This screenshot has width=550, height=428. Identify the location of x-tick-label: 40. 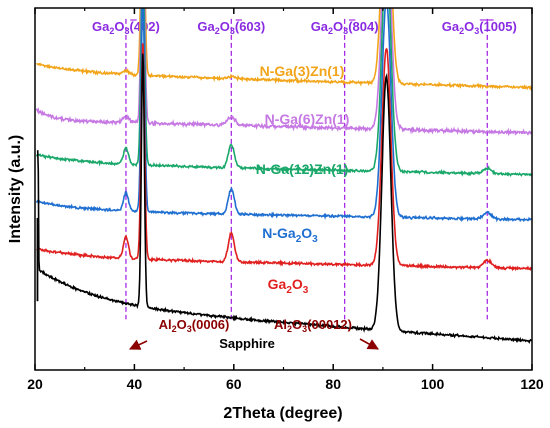
(135, 384).